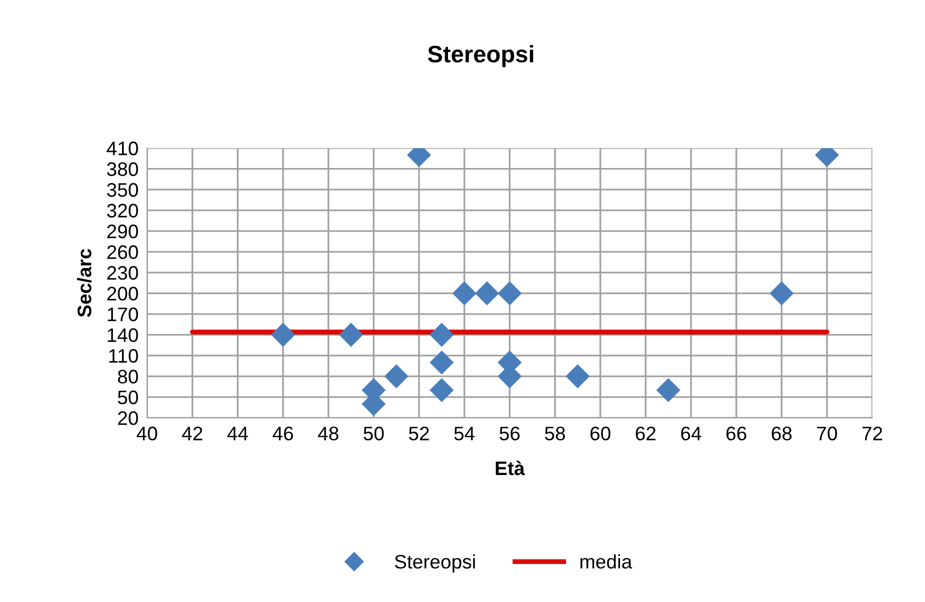 The height and width of the screenshot is (602, 925). Describe the element at coordinates (646, 433) in the screenshot. I see `x-tick-label: 62` at that location.